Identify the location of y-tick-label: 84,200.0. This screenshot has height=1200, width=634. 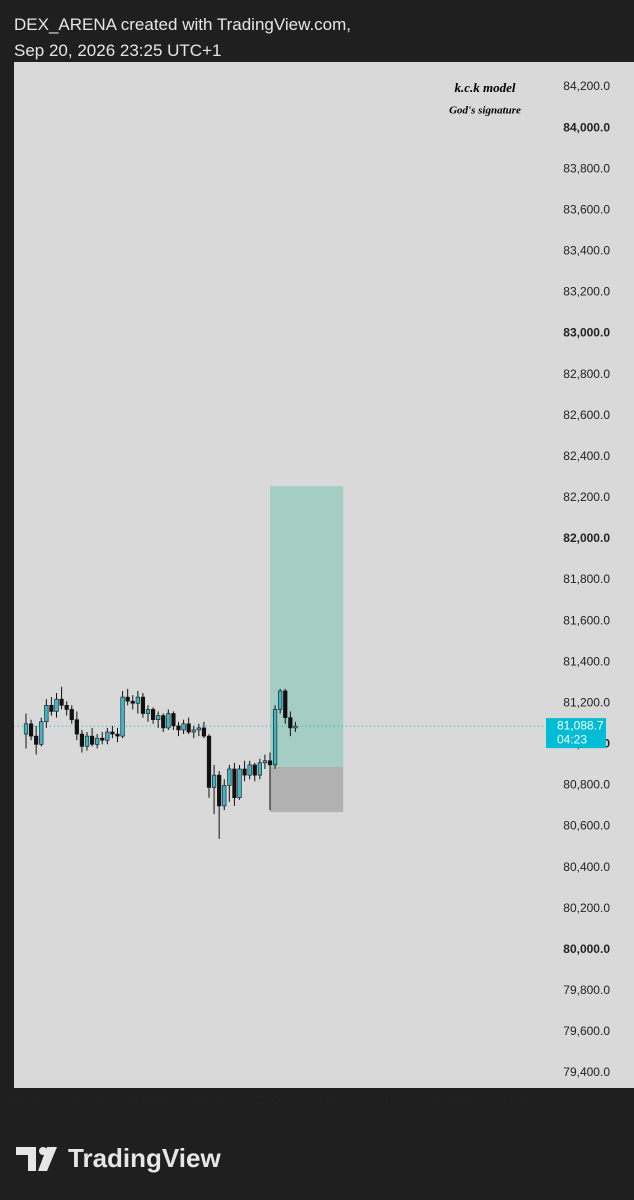
(586, 86).